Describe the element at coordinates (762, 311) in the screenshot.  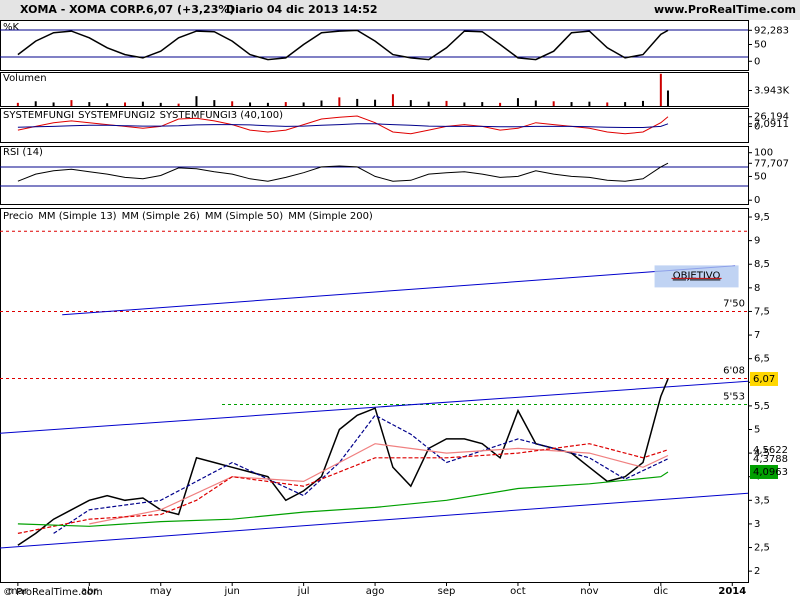
I see `y-tick-label: 7,5` at that location.